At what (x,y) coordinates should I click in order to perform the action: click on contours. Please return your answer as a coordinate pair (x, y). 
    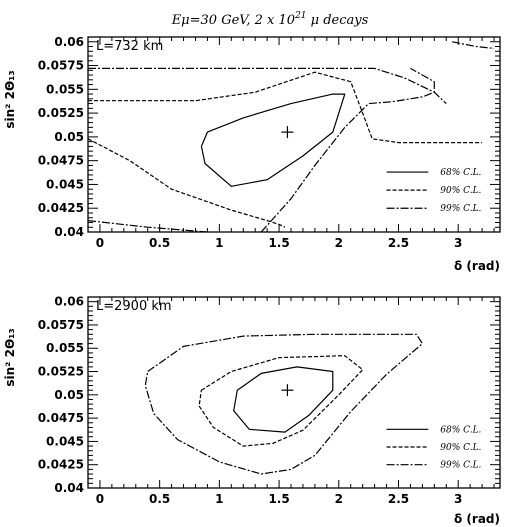
    Looking at the image, I should click on (283, 404).